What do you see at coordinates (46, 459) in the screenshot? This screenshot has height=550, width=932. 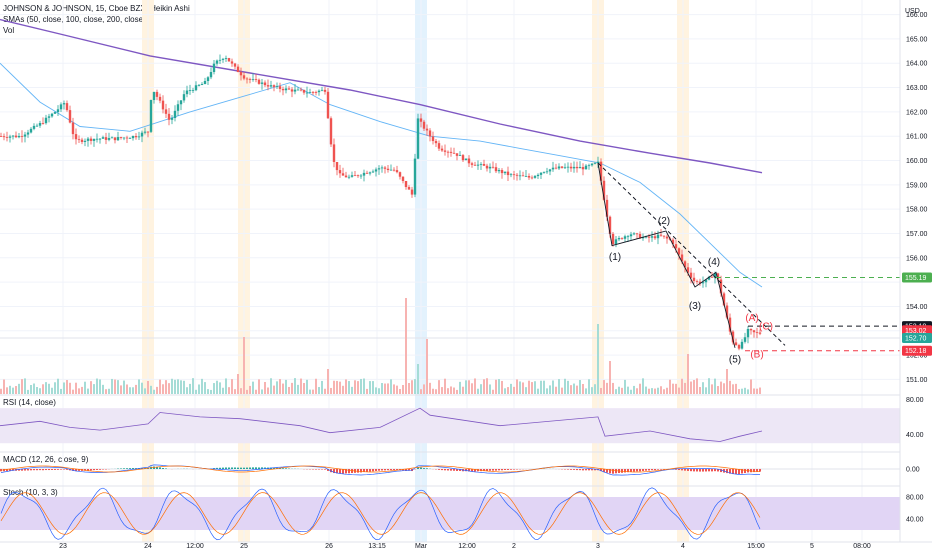 I see `macd-label: MACD (12, 26, close, 9)` at bounding box center [46, 459].